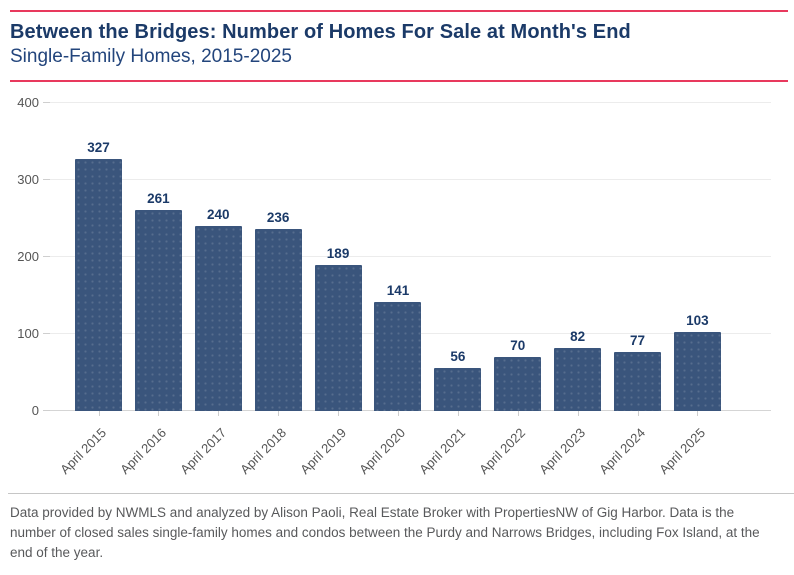 The height and width of the screenshot is (575, 794). Describe the element at coordinates (28, 179) in the screenshot. I see `y-tick-label-300: 300` at that location.